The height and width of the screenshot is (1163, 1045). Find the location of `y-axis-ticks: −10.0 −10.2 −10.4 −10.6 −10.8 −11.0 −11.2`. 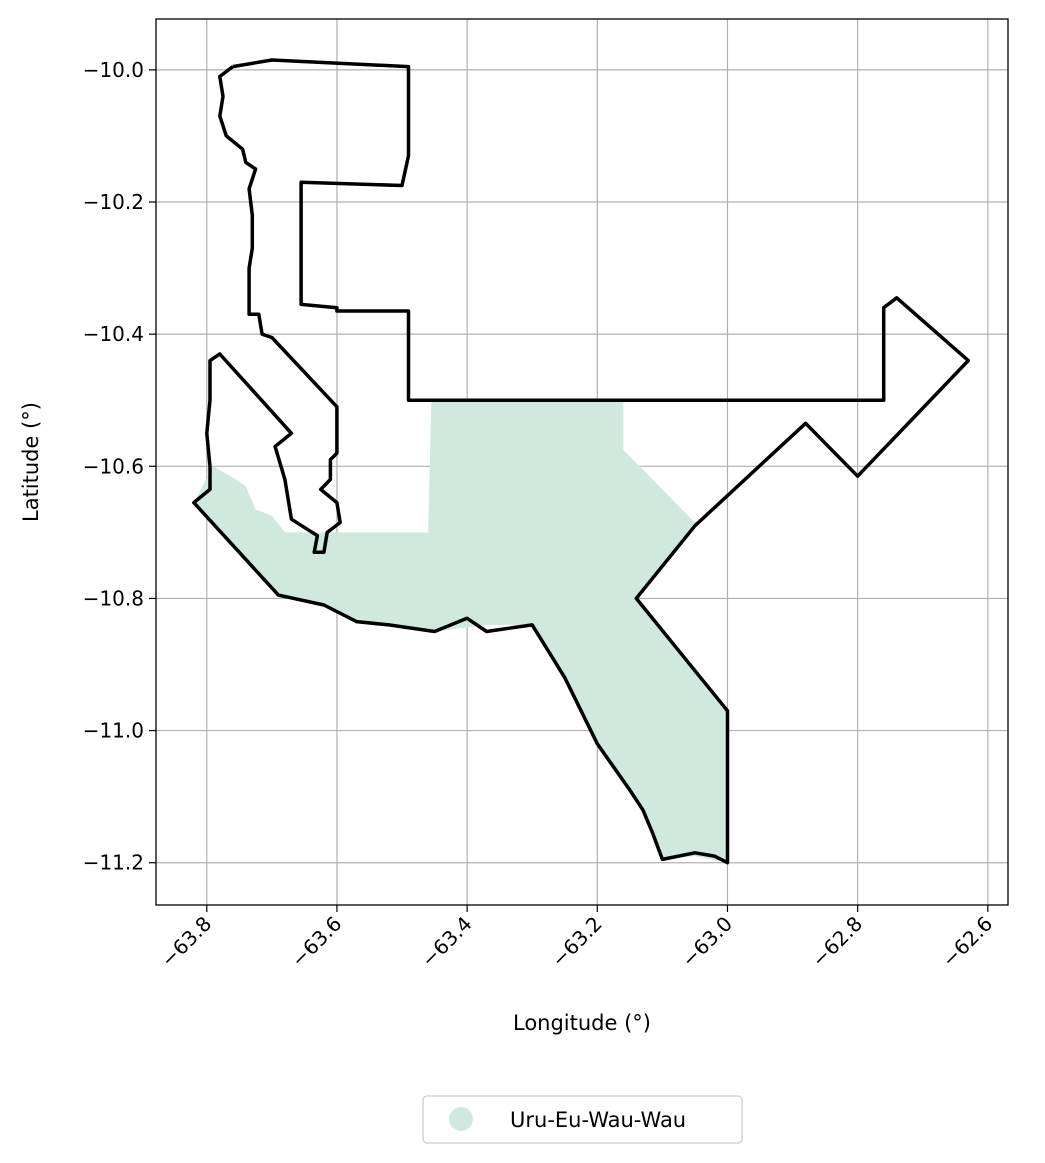

y-axis-ticks: −10.0 −10.2 −10.4 −10.6 −10.8 −11.0 −11.2 is located at coordinates (119, 466).